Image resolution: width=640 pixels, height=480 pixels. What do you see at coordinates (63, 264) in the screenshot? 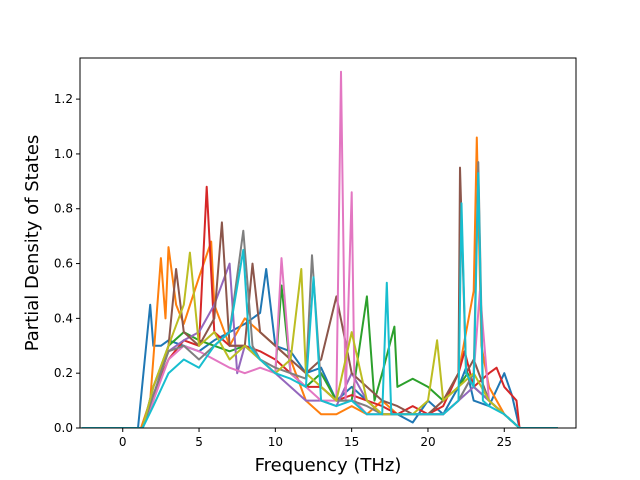
I see `y-tick-label: 0.6` at bounding box center [63, 264].